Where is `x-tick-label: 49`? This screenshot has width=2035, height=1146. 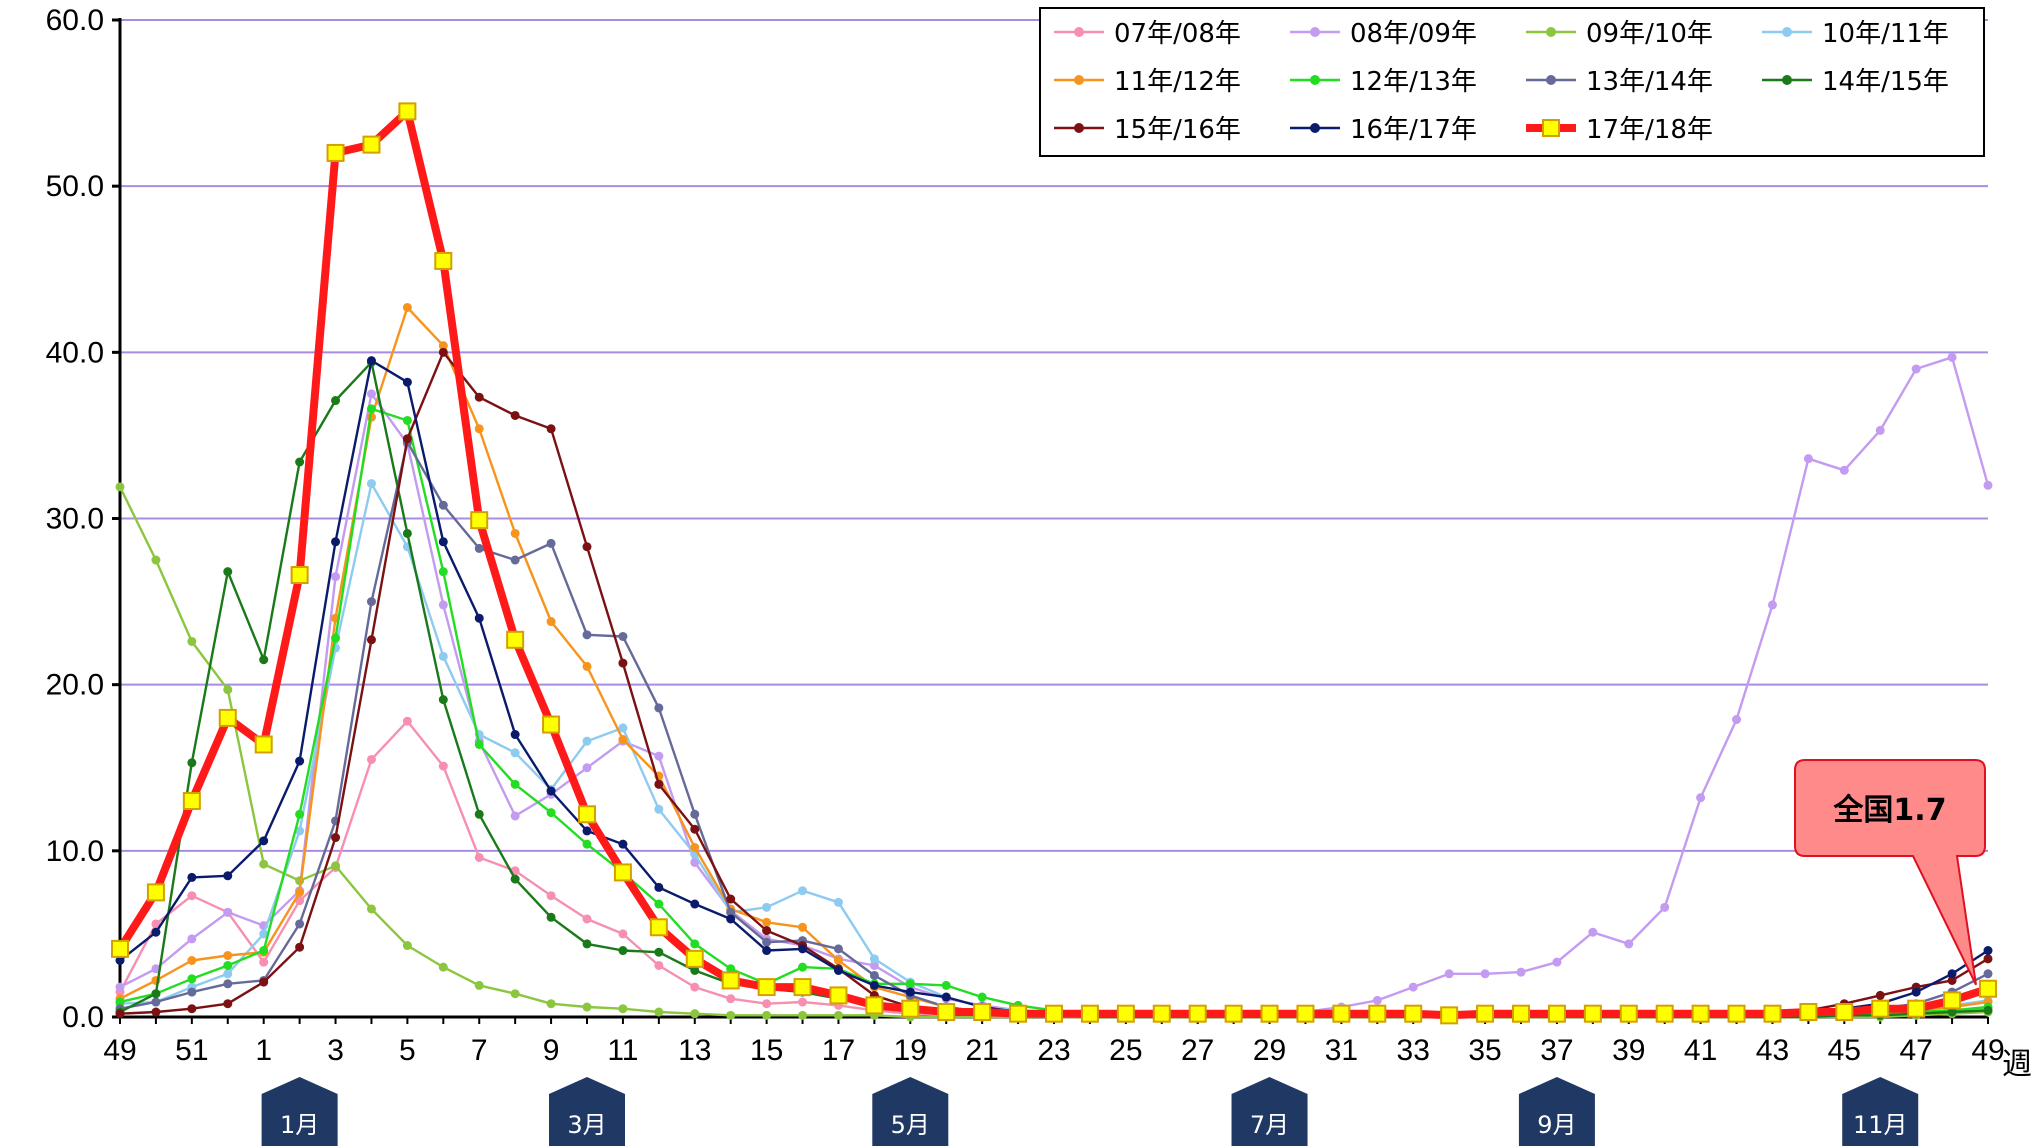 x-tick-label: 49 is located at coordinates (119, 1050).